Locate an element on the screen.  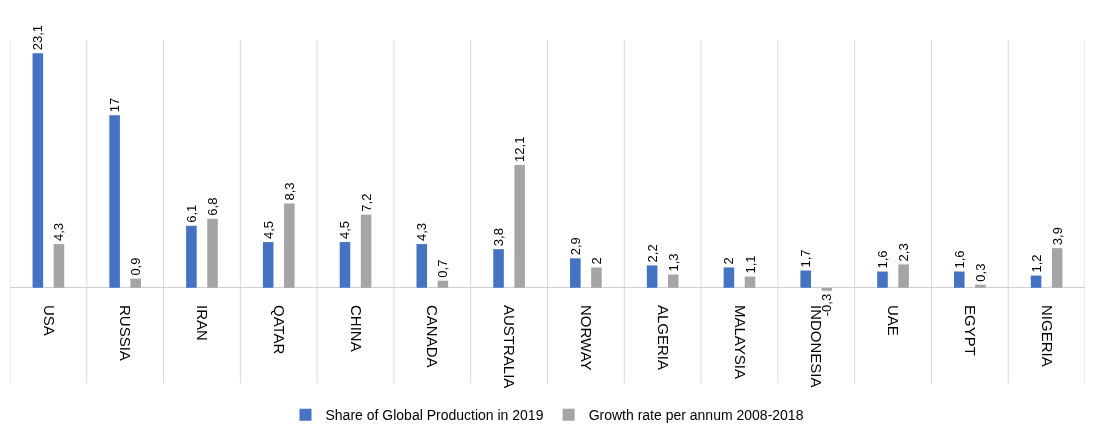
data-label: 8,3 is located at coordinates (289, 191).